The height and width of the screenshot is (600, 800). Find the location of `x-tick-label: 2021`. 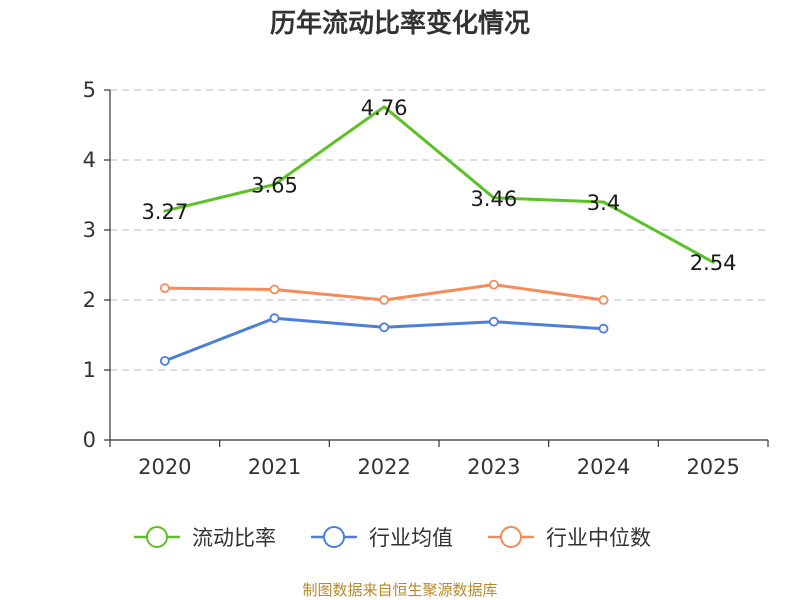

x-tick-label: 2021 is located at coordinates (274, 467).